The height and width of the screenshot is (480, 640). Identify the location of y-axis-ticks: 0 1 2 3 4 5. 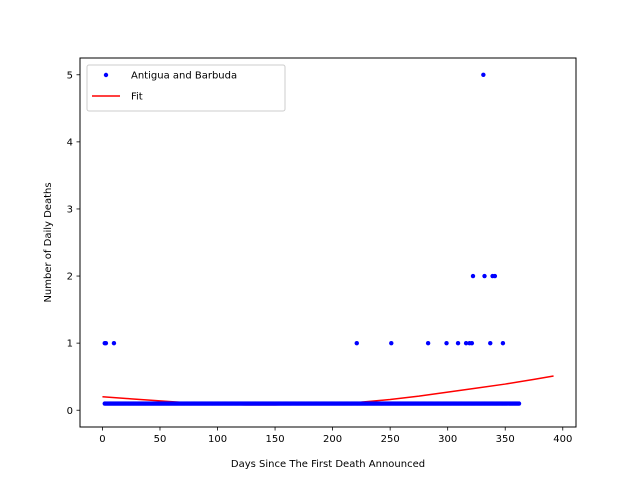
(73, 243).